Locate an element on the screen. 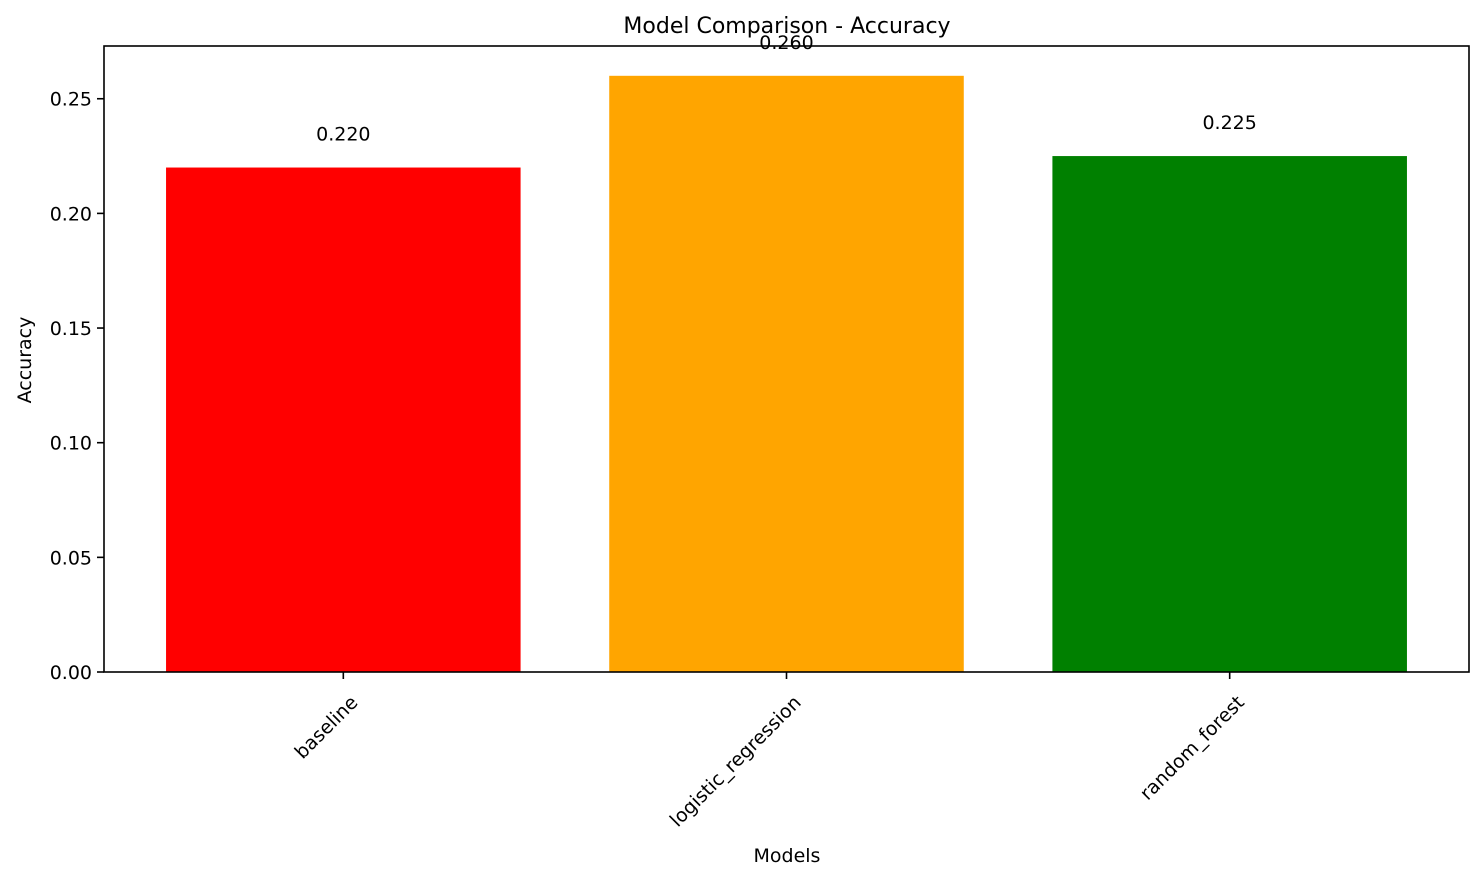 Image resolution: width=1484 pixels, height=886 pixels. value-label-random-forest: 0.225 is located at coordinates (1229, 123).